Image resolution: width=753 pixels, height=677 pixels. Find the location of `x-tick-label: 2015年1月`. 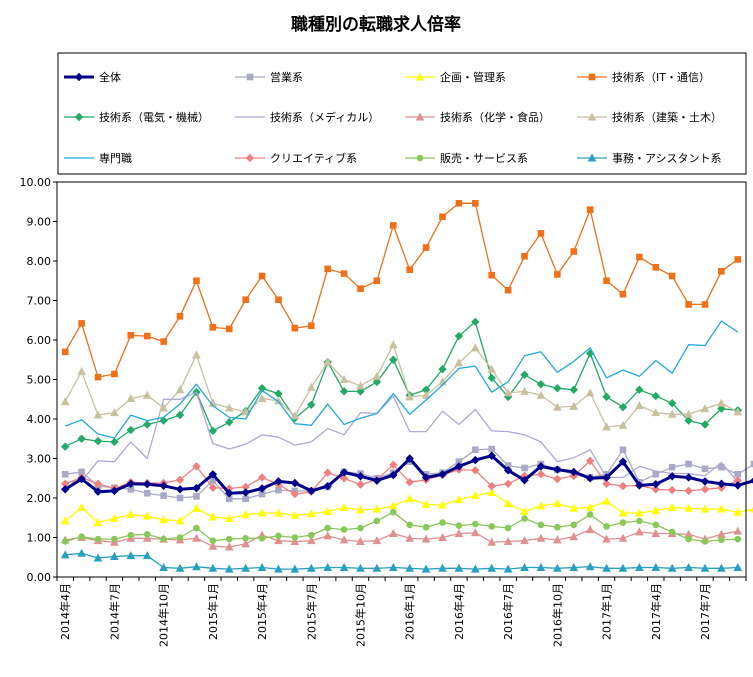

x-tick-label: 2015年1月 is located at coordinates (213, 611).